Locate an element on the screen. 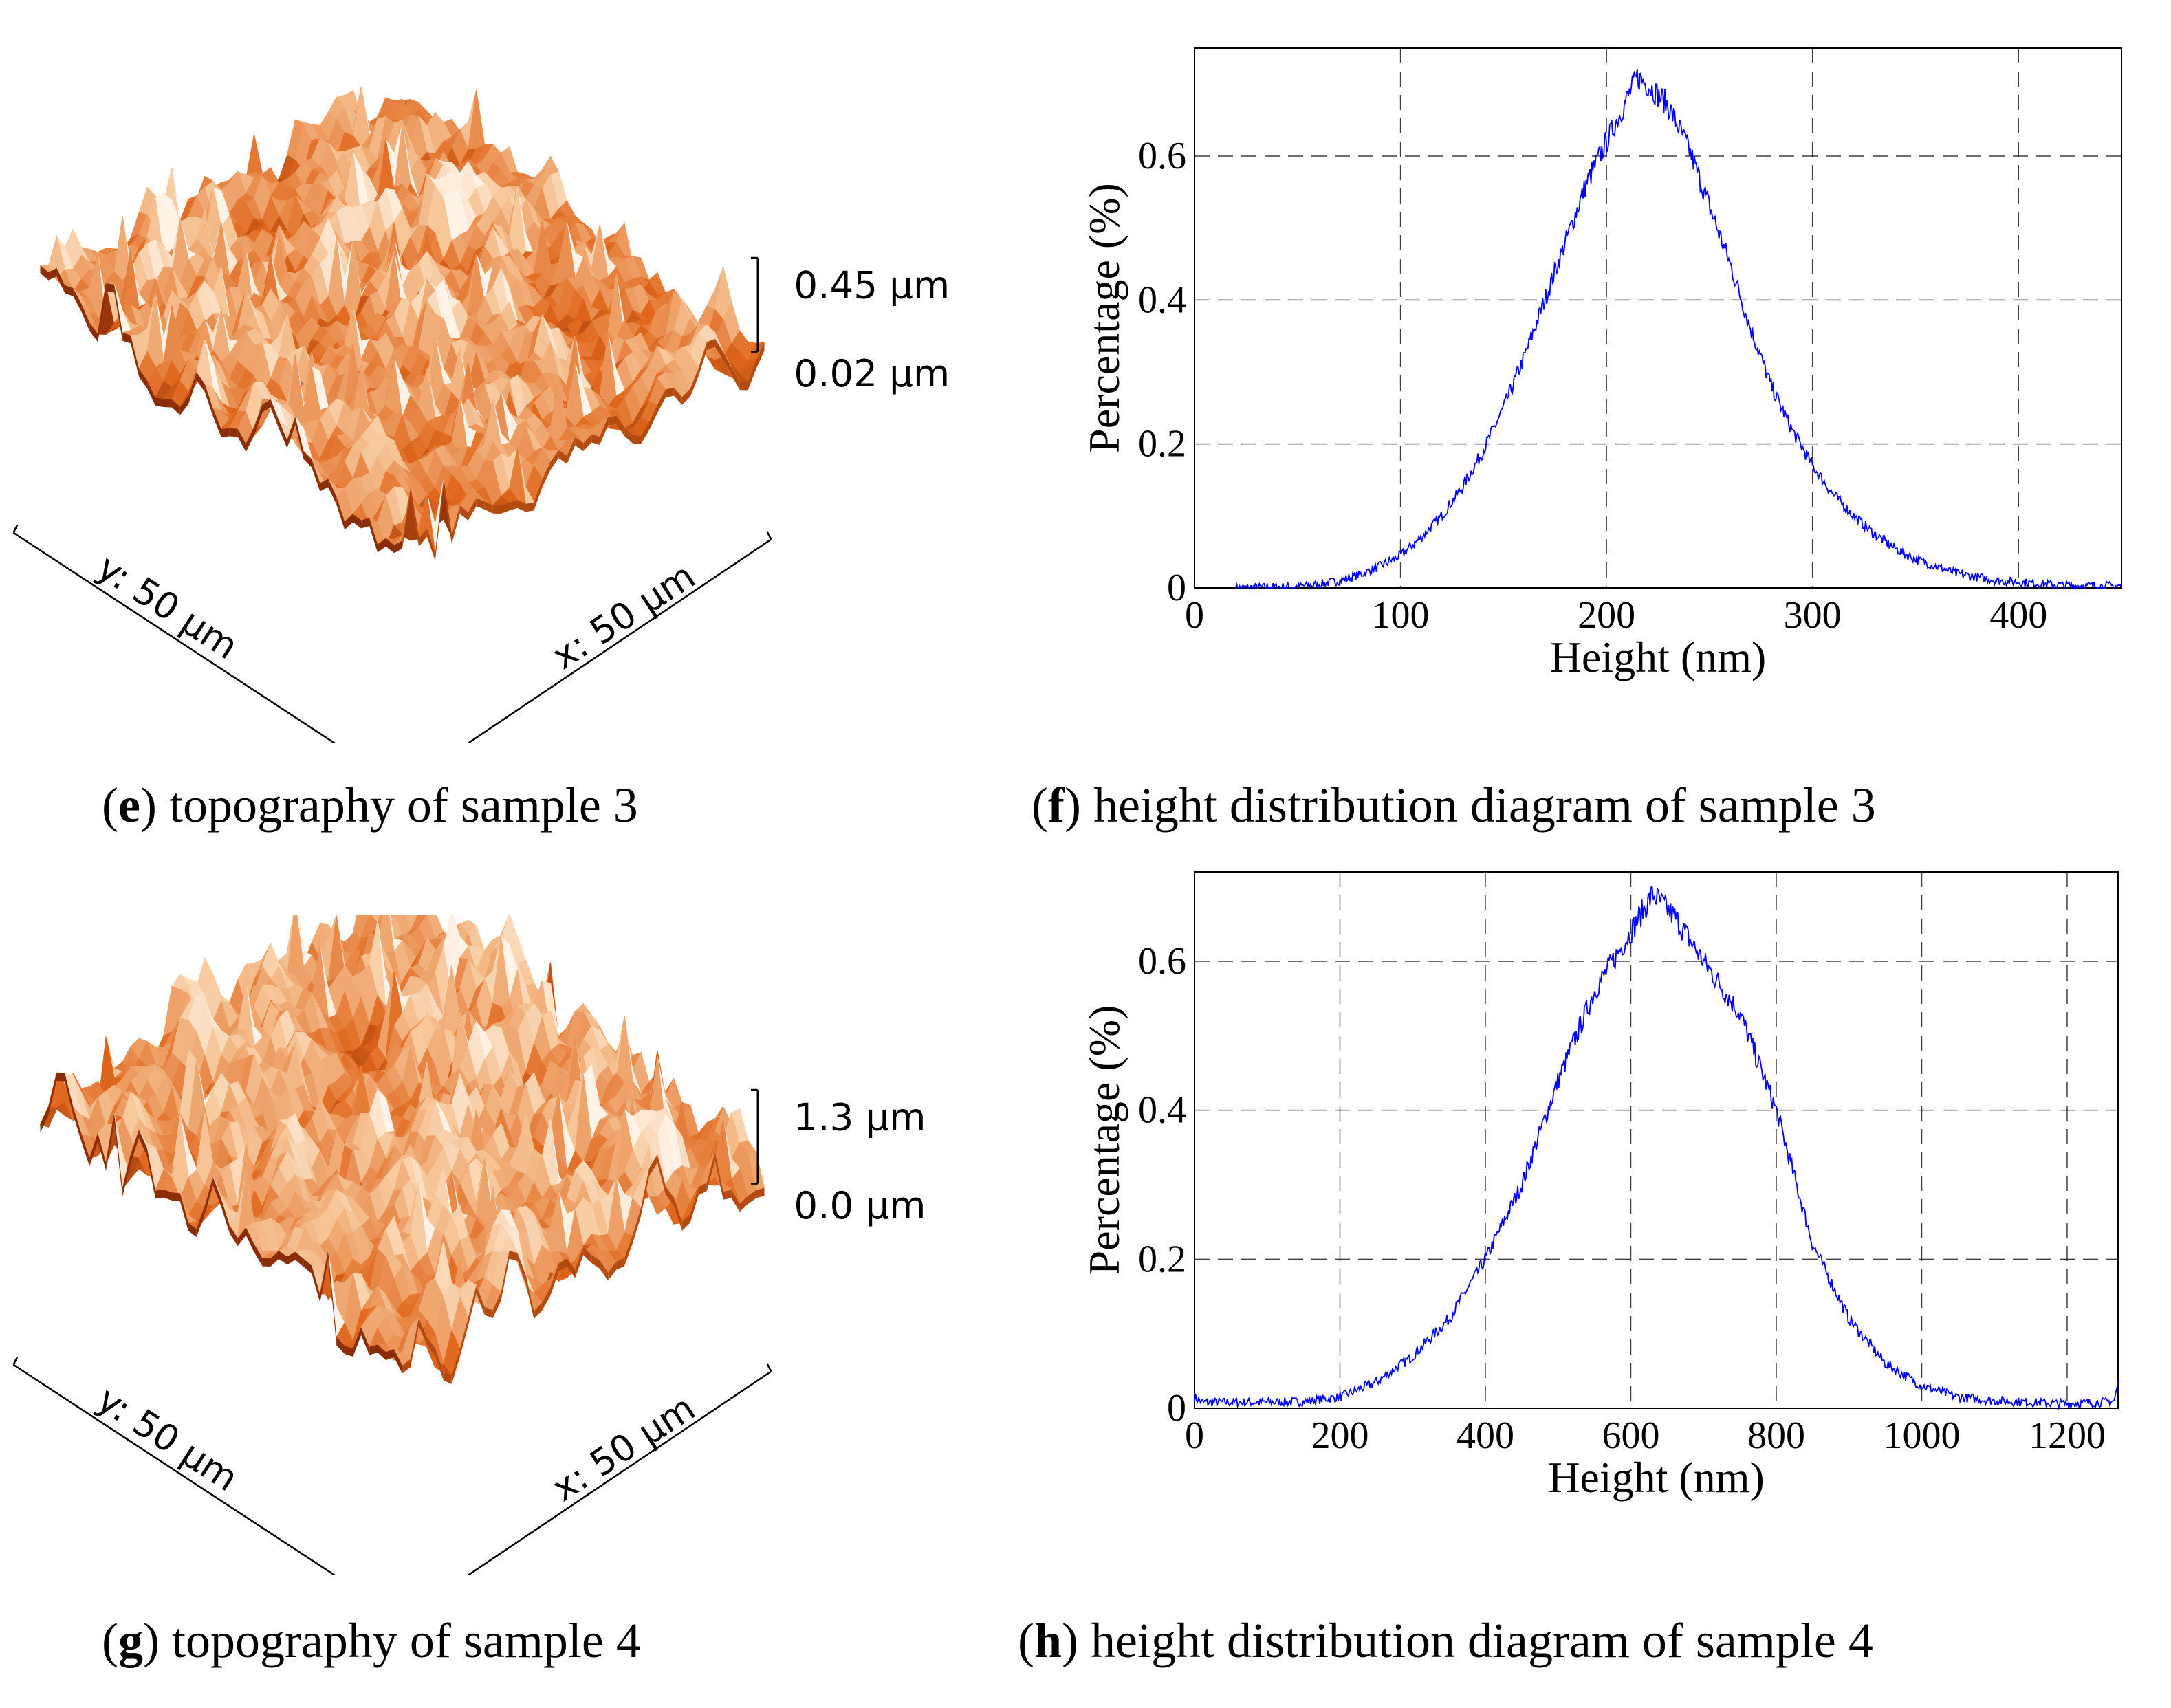  caption-e: (e) topography of sample 3 is located at coordinates (370, 805).